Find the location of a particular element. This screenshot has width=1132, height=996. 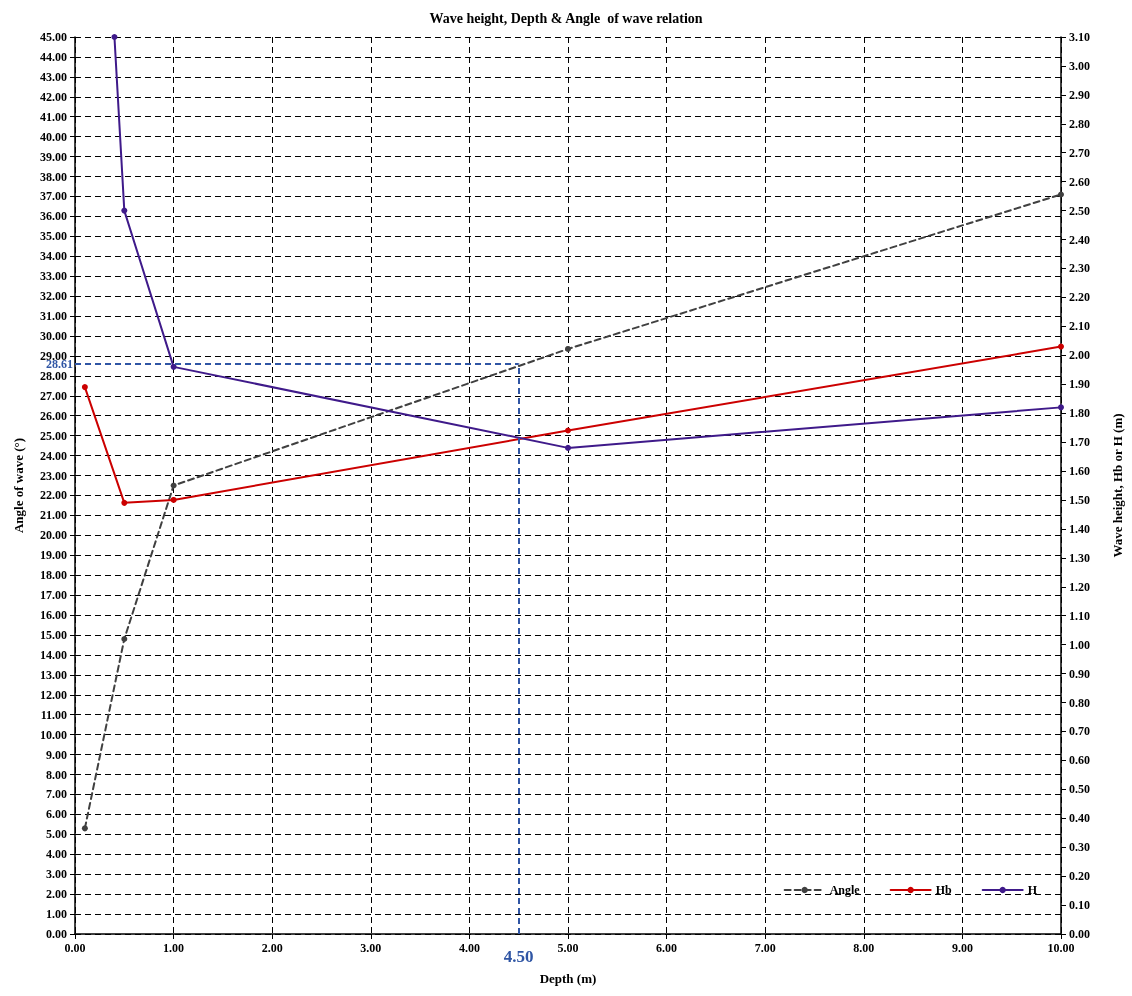

y2-tick-label: 2.00 is located at coordinates (1079, 355).